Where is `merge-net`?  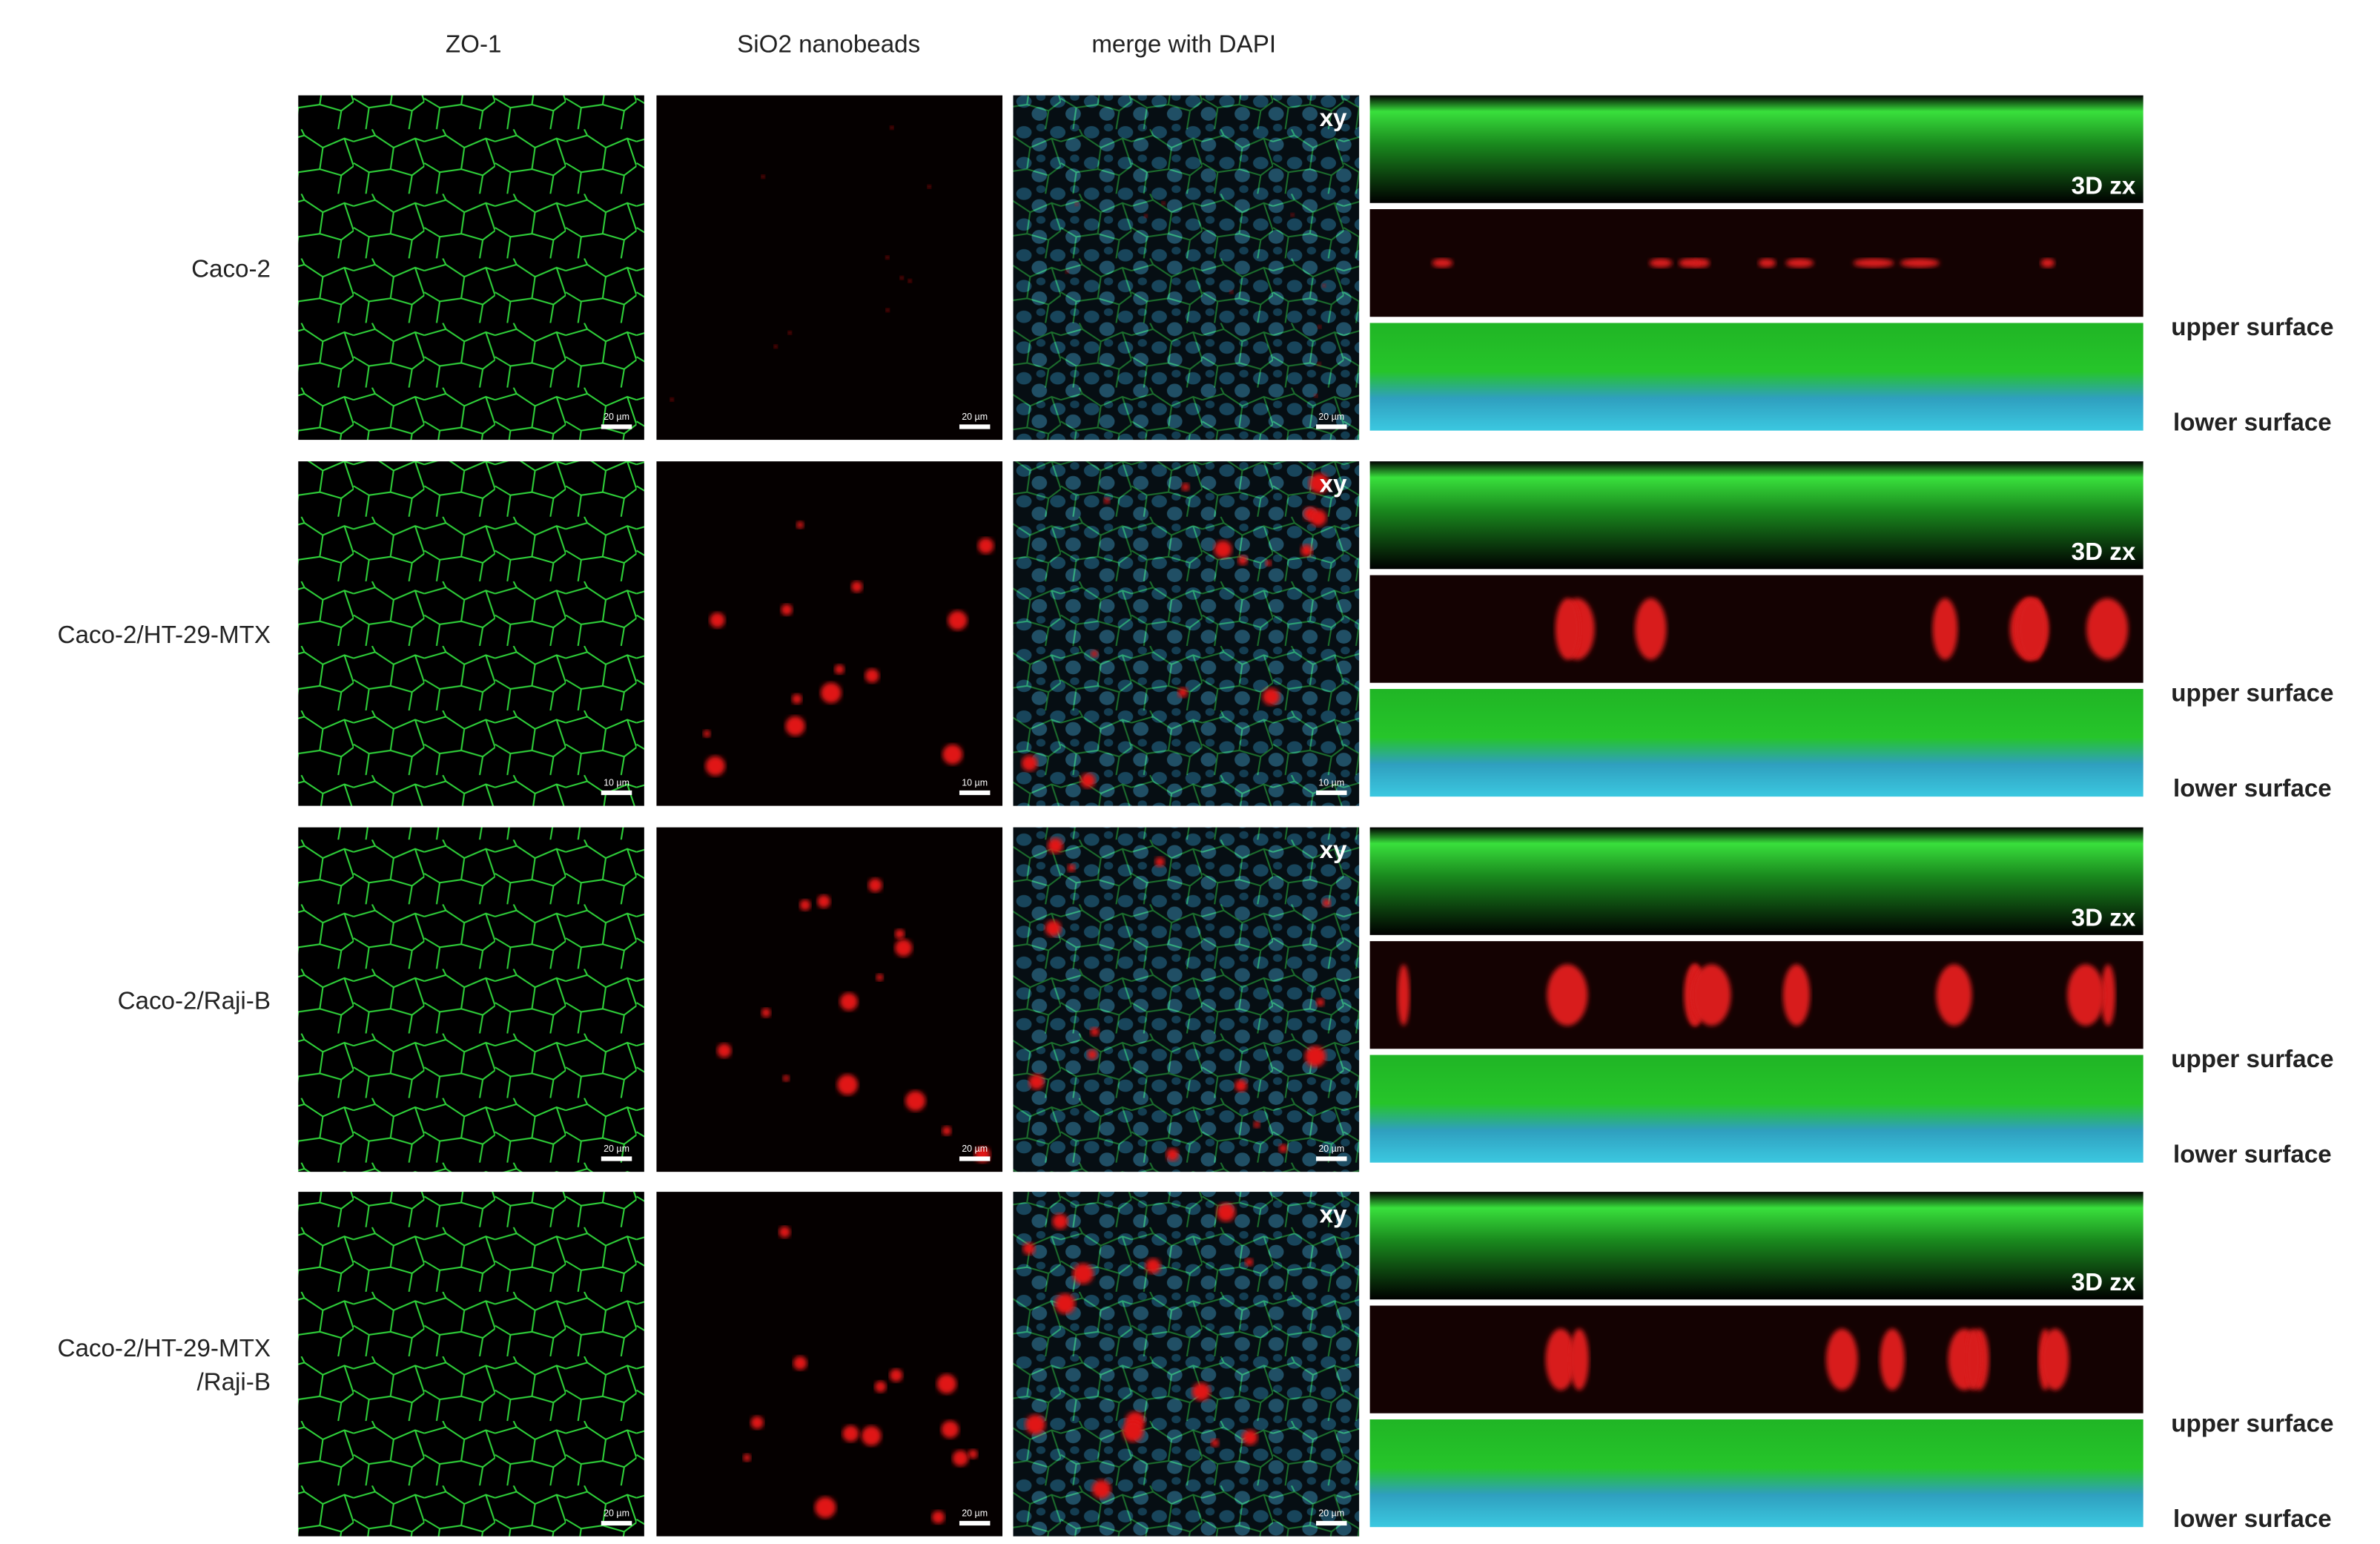 merge-net is located at coordinates (1186, 999).